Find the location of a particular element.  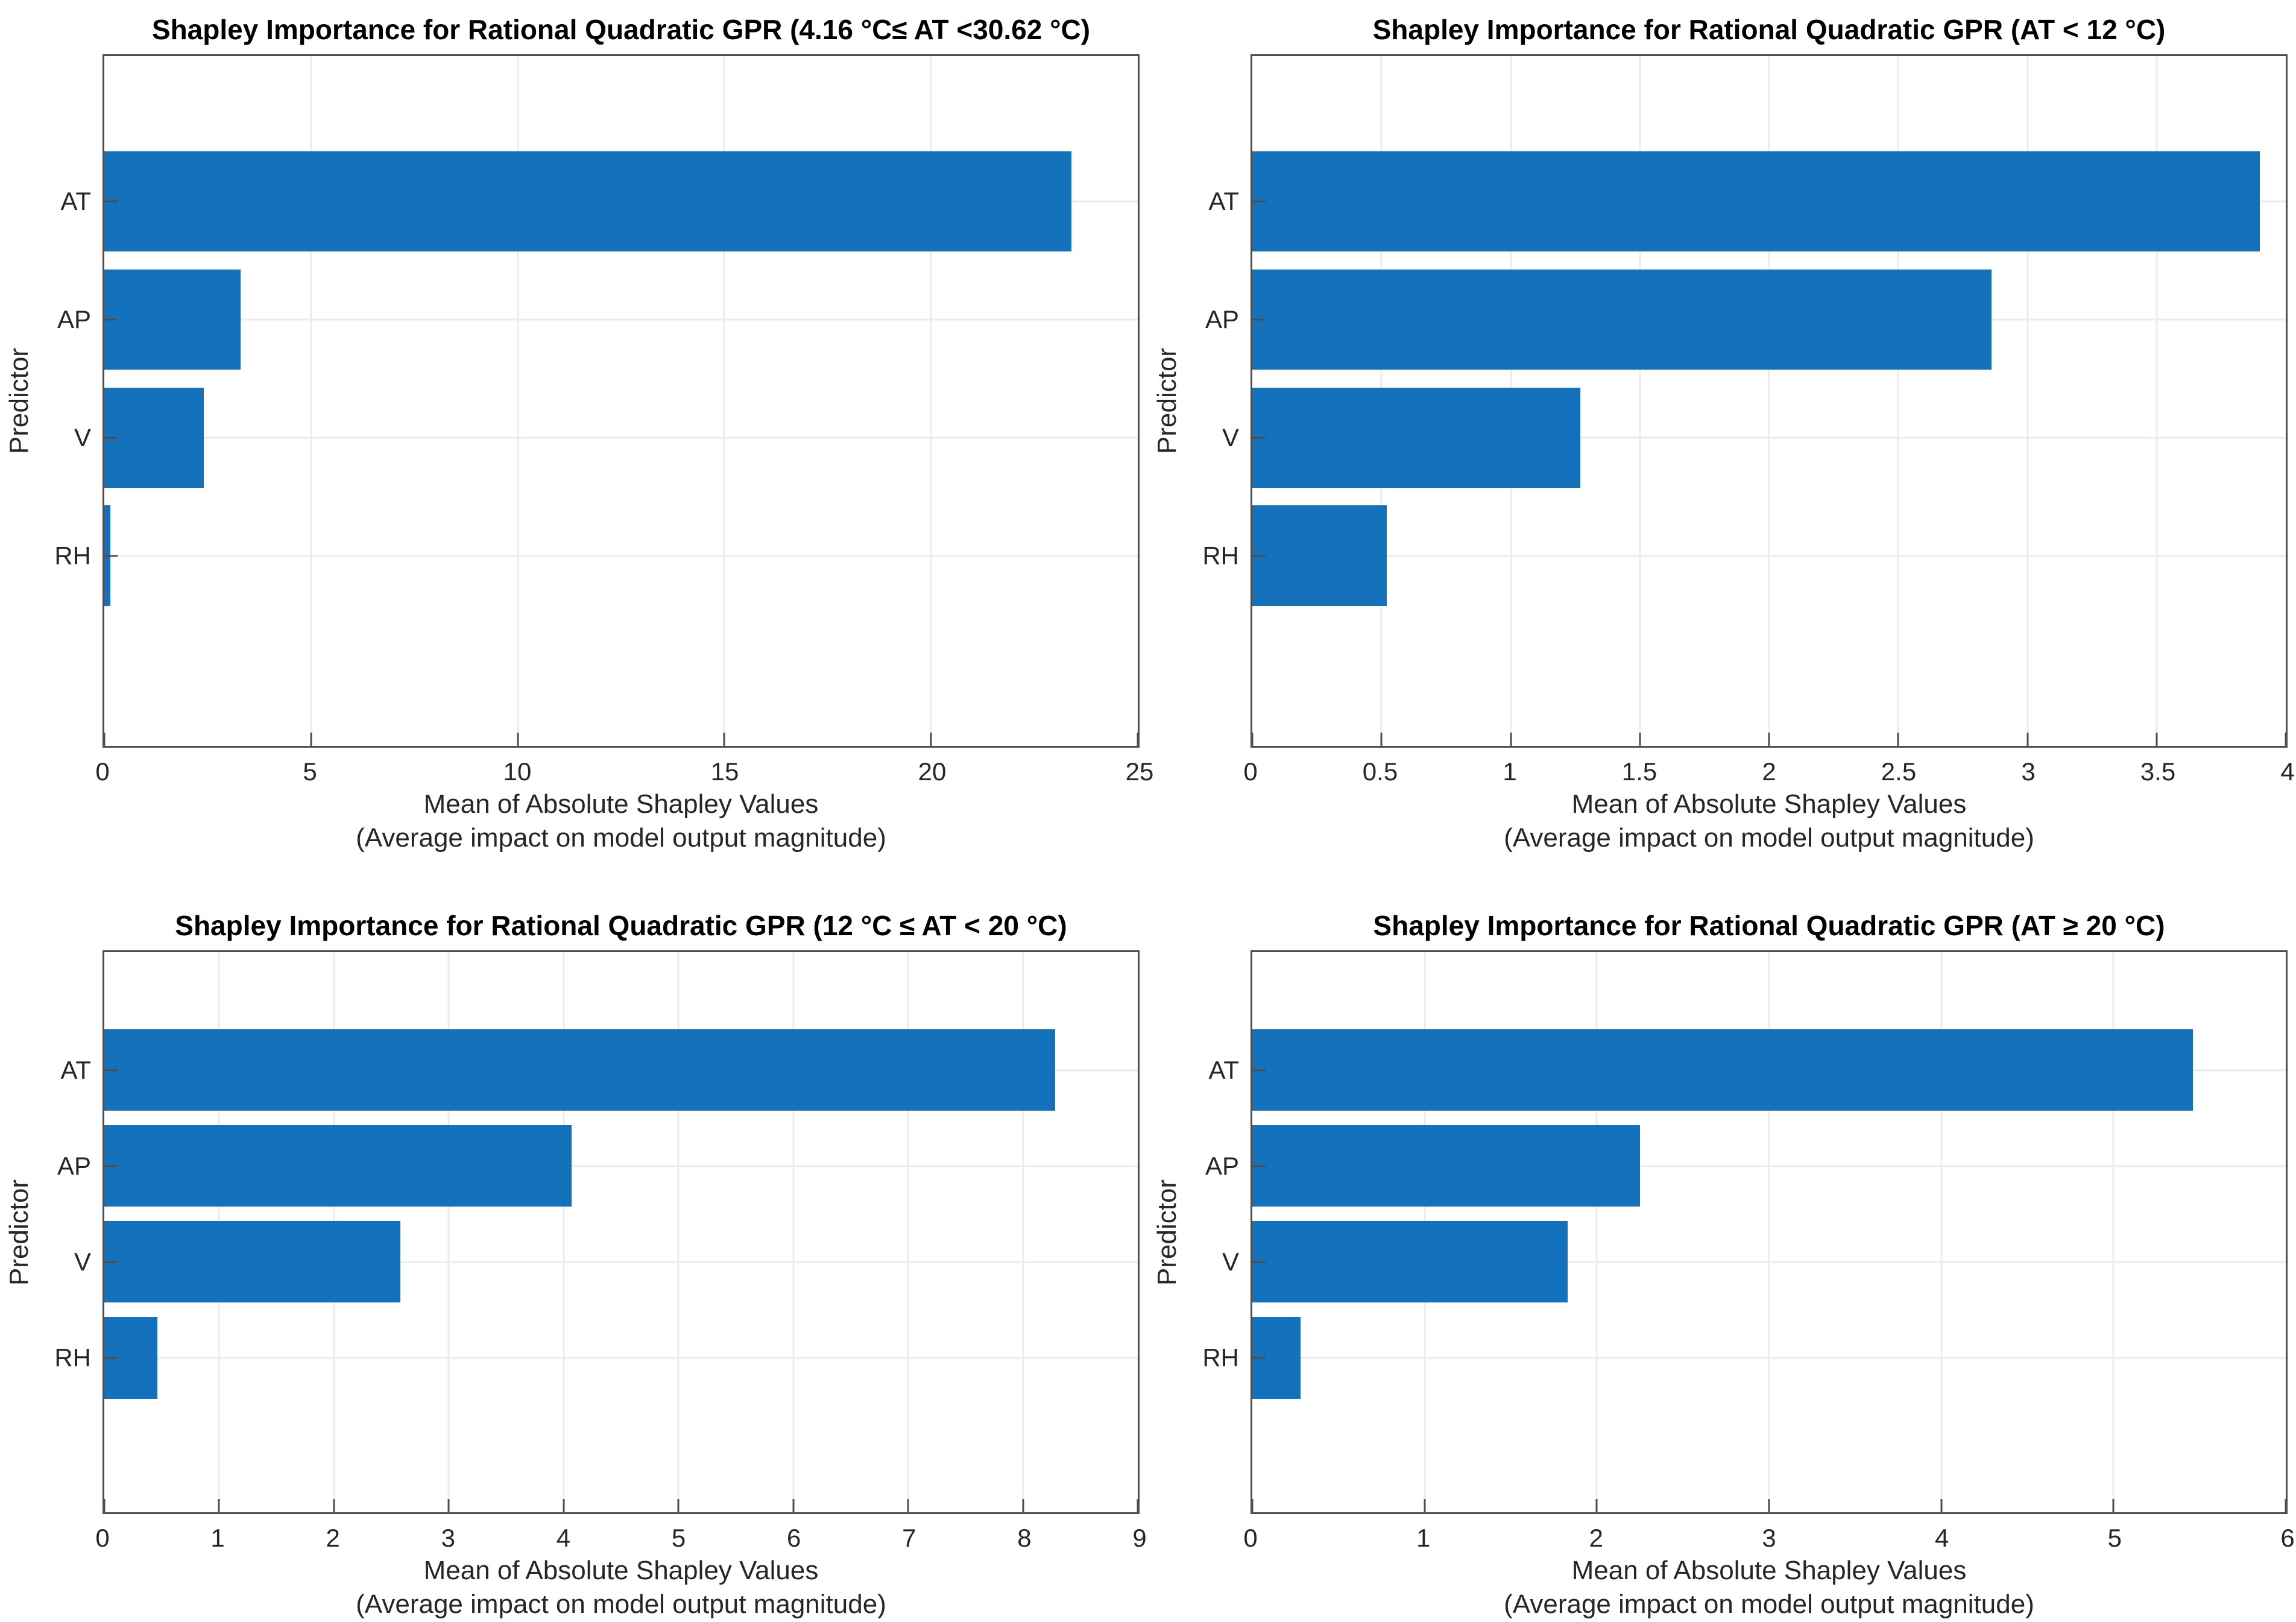

x-tick-label: 2.5 is located at coordinates (1899, 771).